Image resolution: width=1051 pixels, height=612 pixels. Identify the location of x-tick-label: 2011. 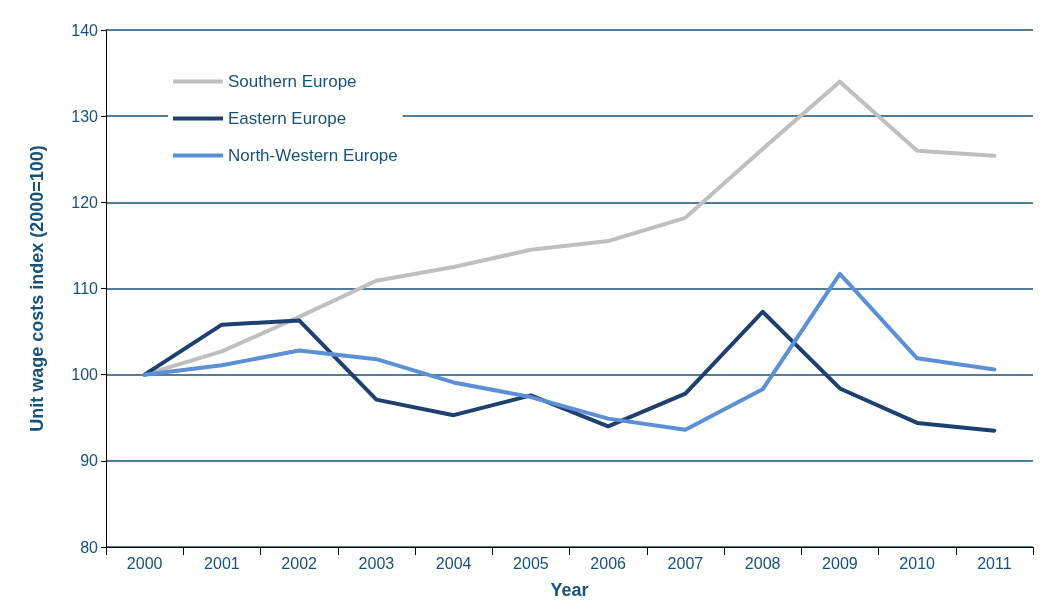
(994, 563).